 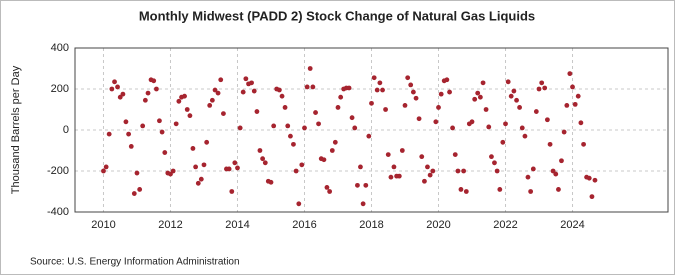 What do you see at coordinates (58, 171) in the screenshot?
I see `y-tick-label: -200` at bounding box center [58, 171].